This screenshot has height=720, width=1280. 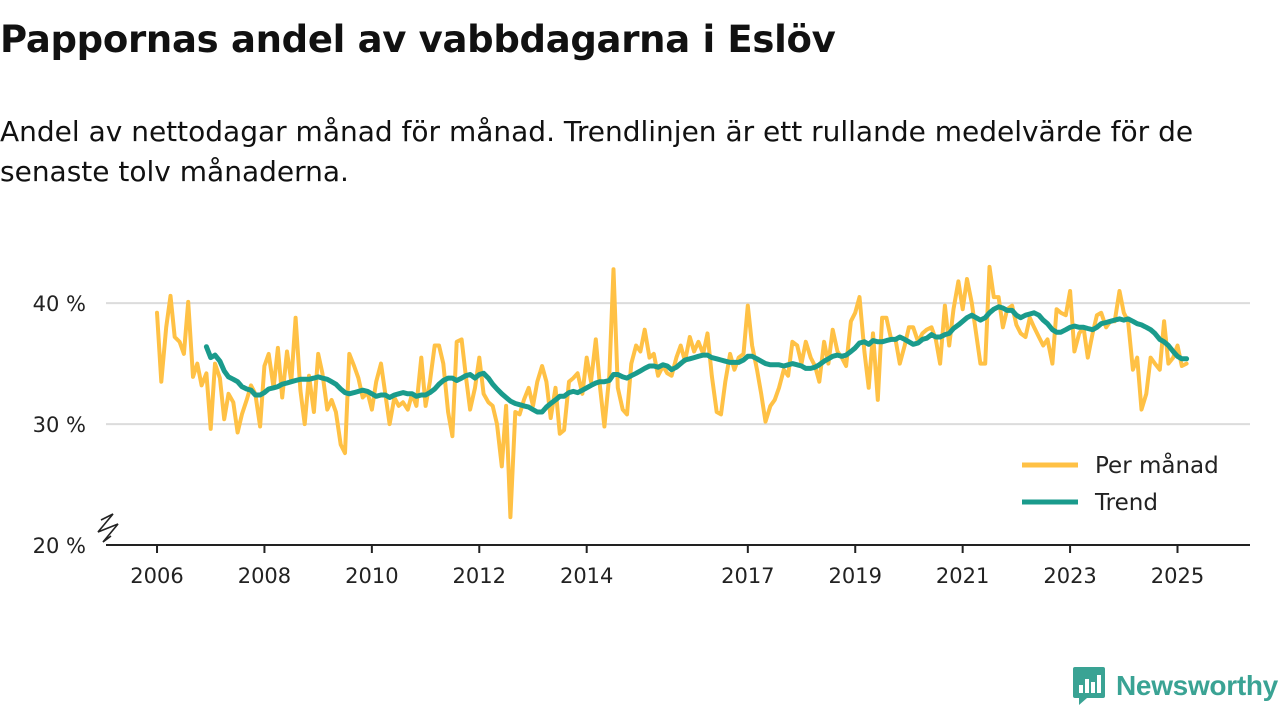 What do you see at coordinates (1120, 483) in the screenshot?
I see `legend: Per månad Trend` at bounding box center [1120, 483].